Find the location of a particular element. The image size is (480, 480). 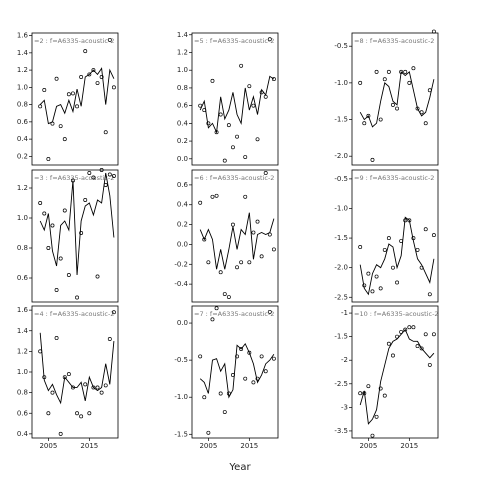

y-tick-label: 1.2 is located at coordinates (182, 52).